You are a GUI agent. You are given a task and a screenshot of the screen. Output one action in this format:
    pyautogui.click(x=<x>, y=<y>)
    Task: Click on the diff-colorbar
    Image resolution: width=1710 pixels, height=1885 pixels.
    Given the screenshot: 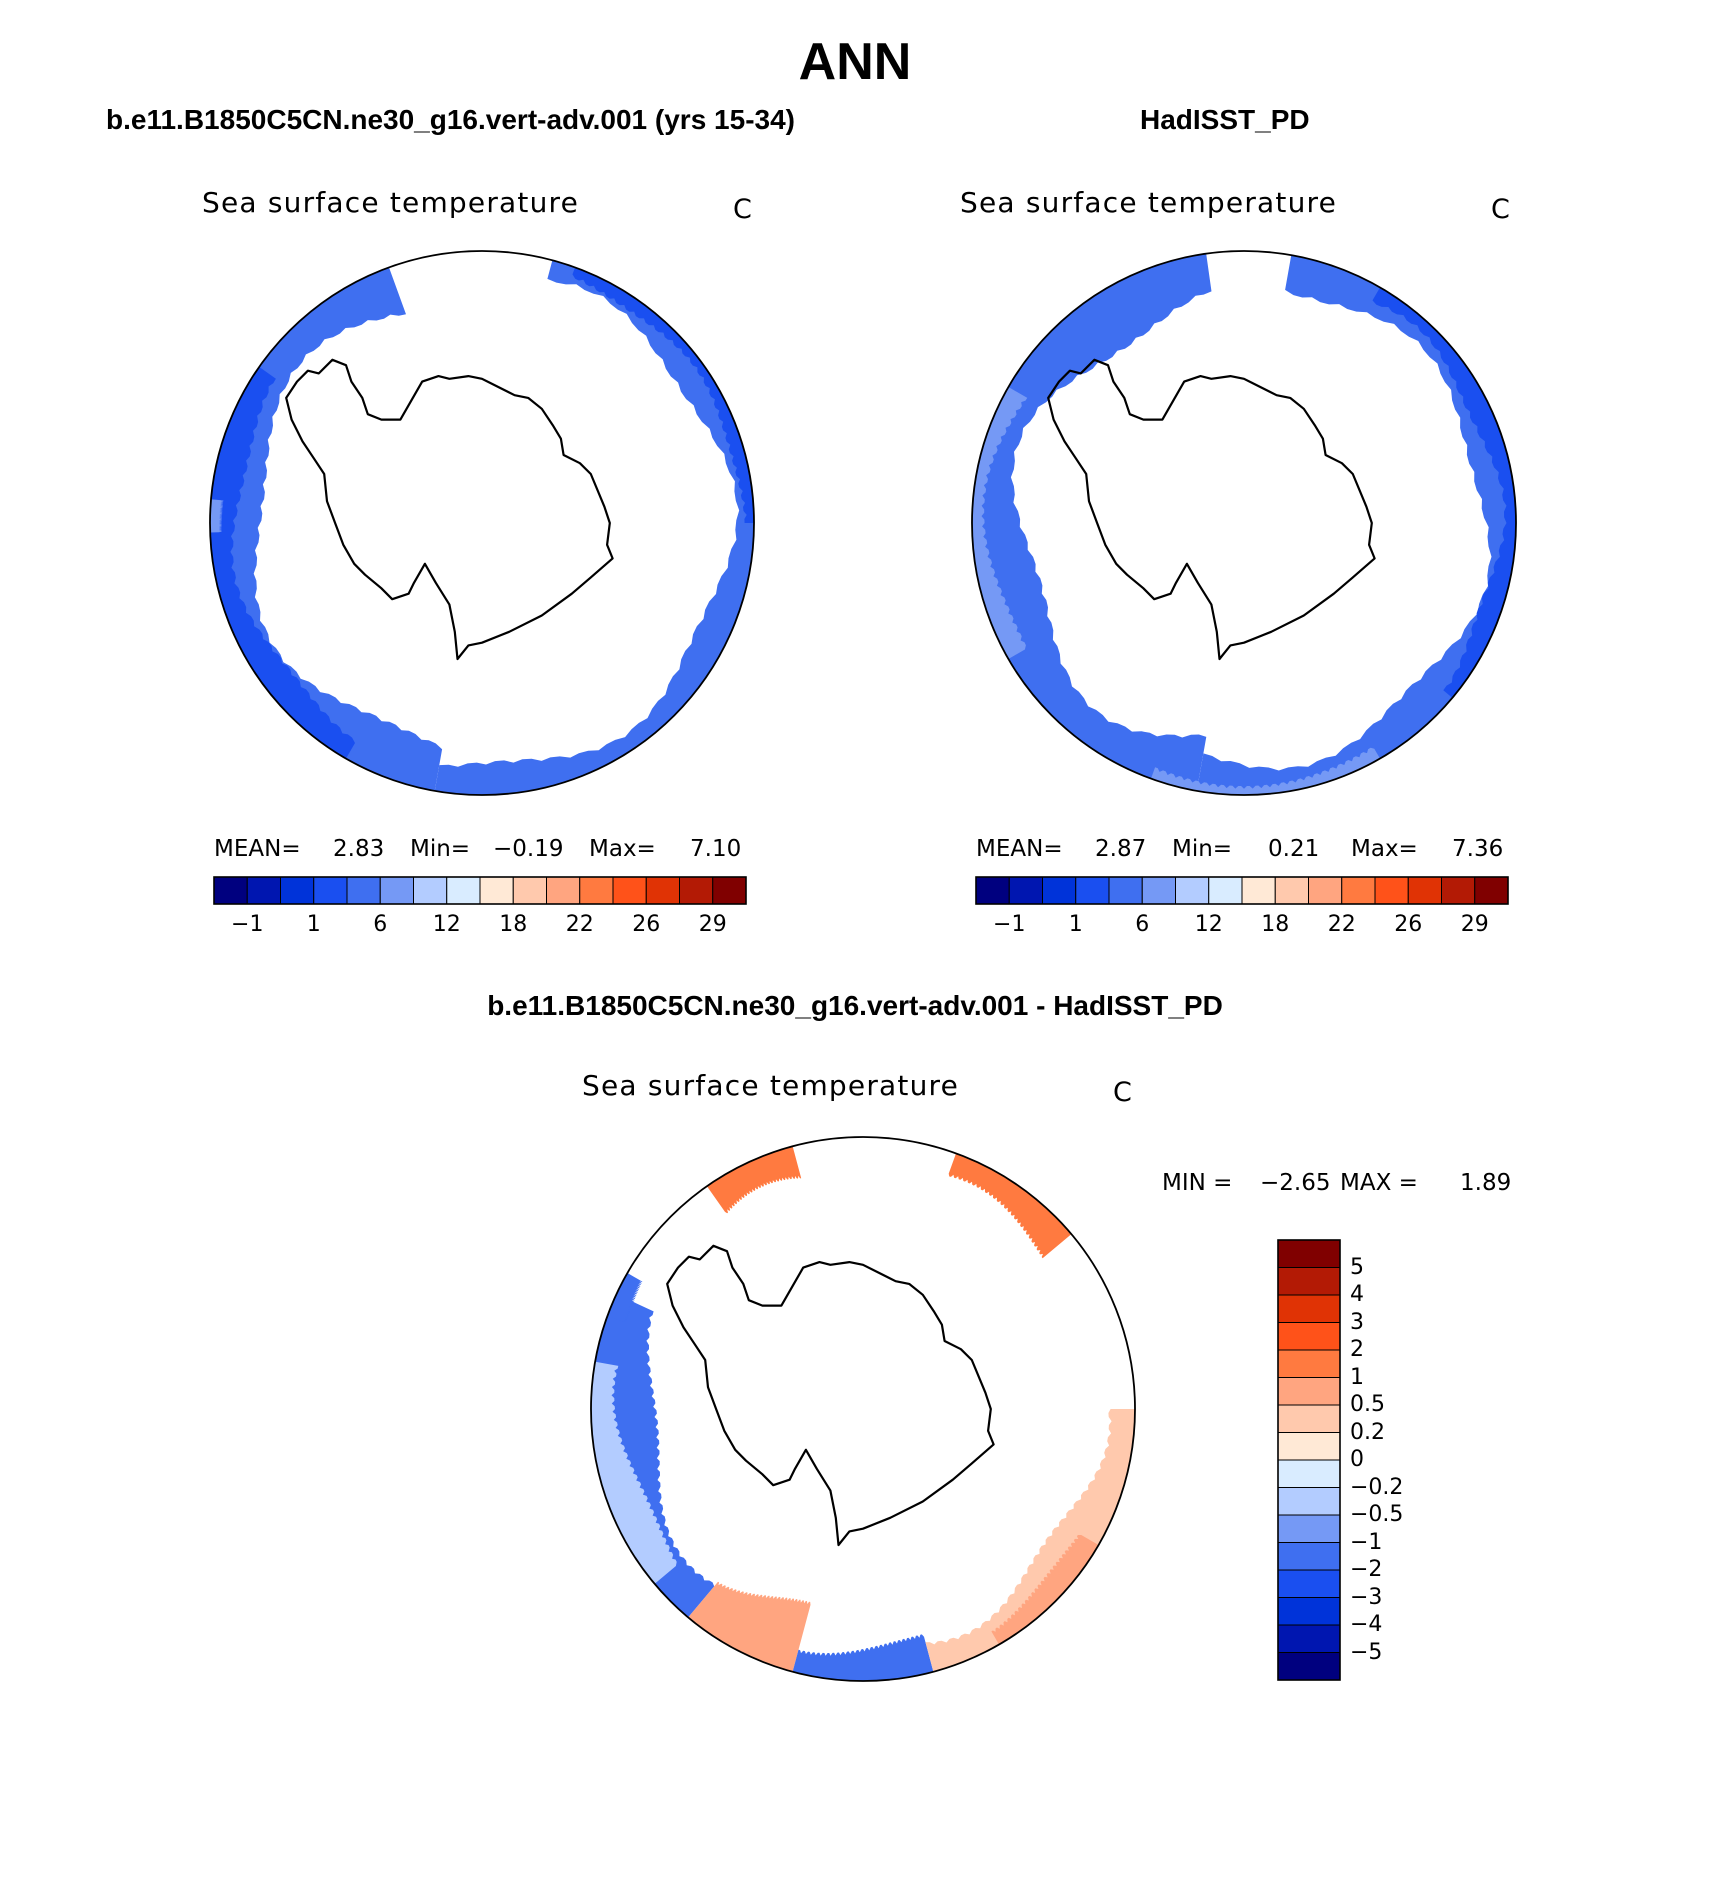 What is the action you would take?
    pyautogui.click(x=1309, y=1460)
    